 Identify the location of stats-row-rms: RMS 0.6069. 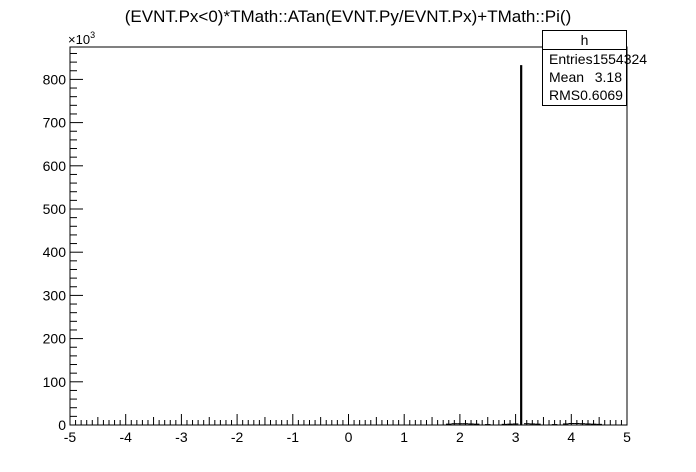
(584, 95).